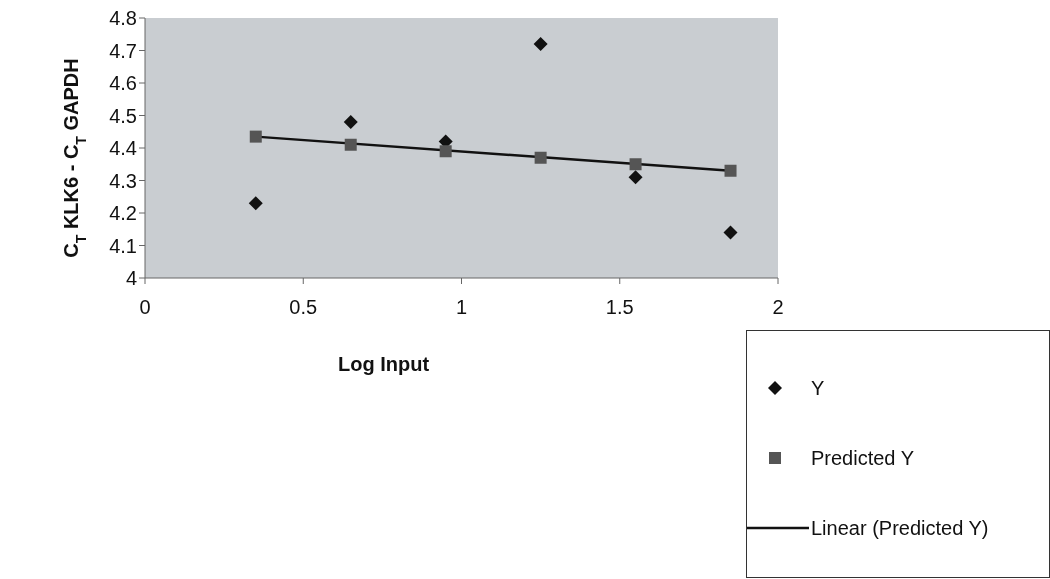 This screenshot has height=579, width=1050. I want to click on x-tick-label: 2, so click(778, 307).